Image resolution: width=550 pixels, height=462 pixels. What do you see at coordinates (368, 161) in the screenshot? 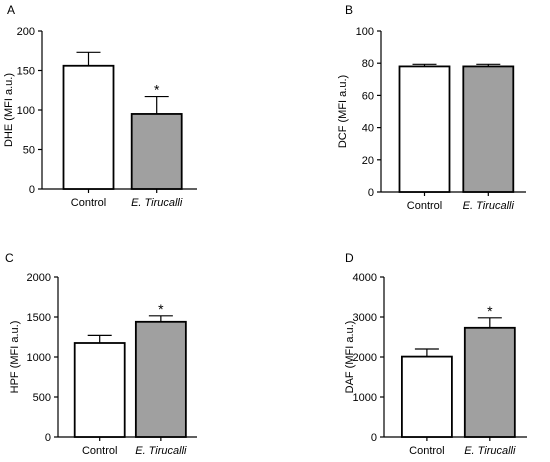
I see `y-tick-label: 20` at bounding box center [368, 161].